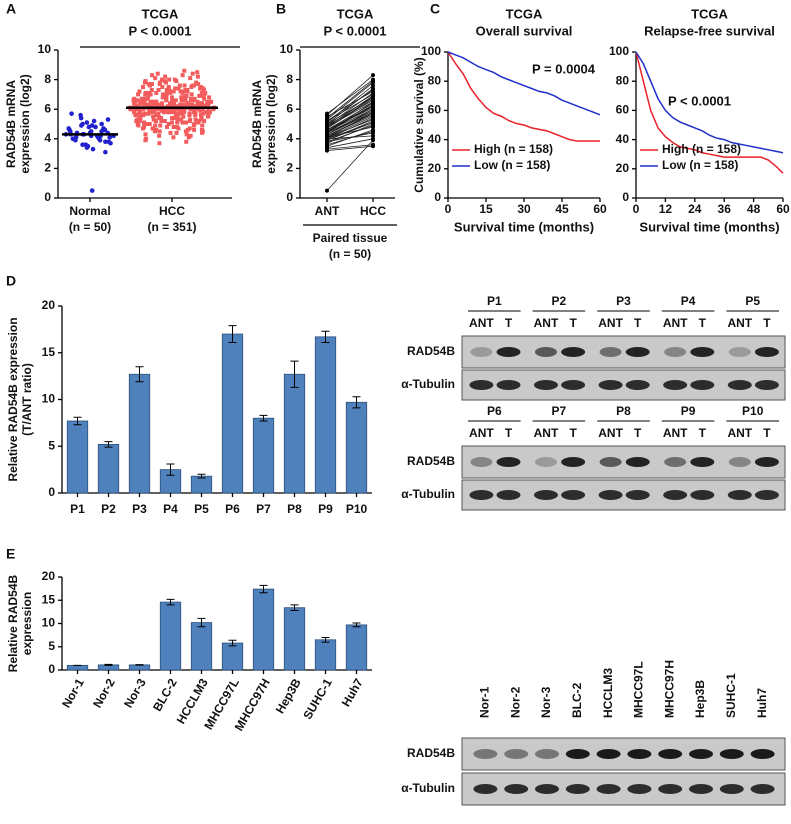  I want to click on y-tick-label: 100, so click(431, 51).